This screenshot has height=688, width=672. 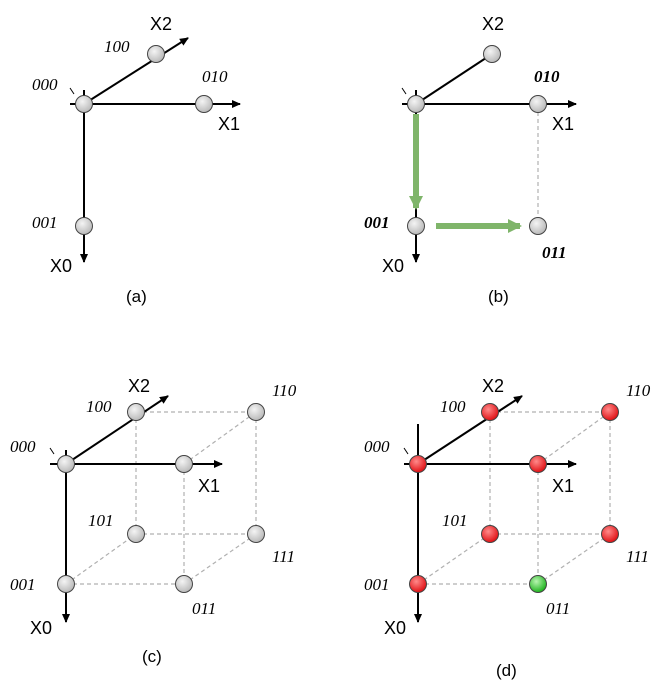 I want to click on caption-d: (d), so click(x=506, y=670).